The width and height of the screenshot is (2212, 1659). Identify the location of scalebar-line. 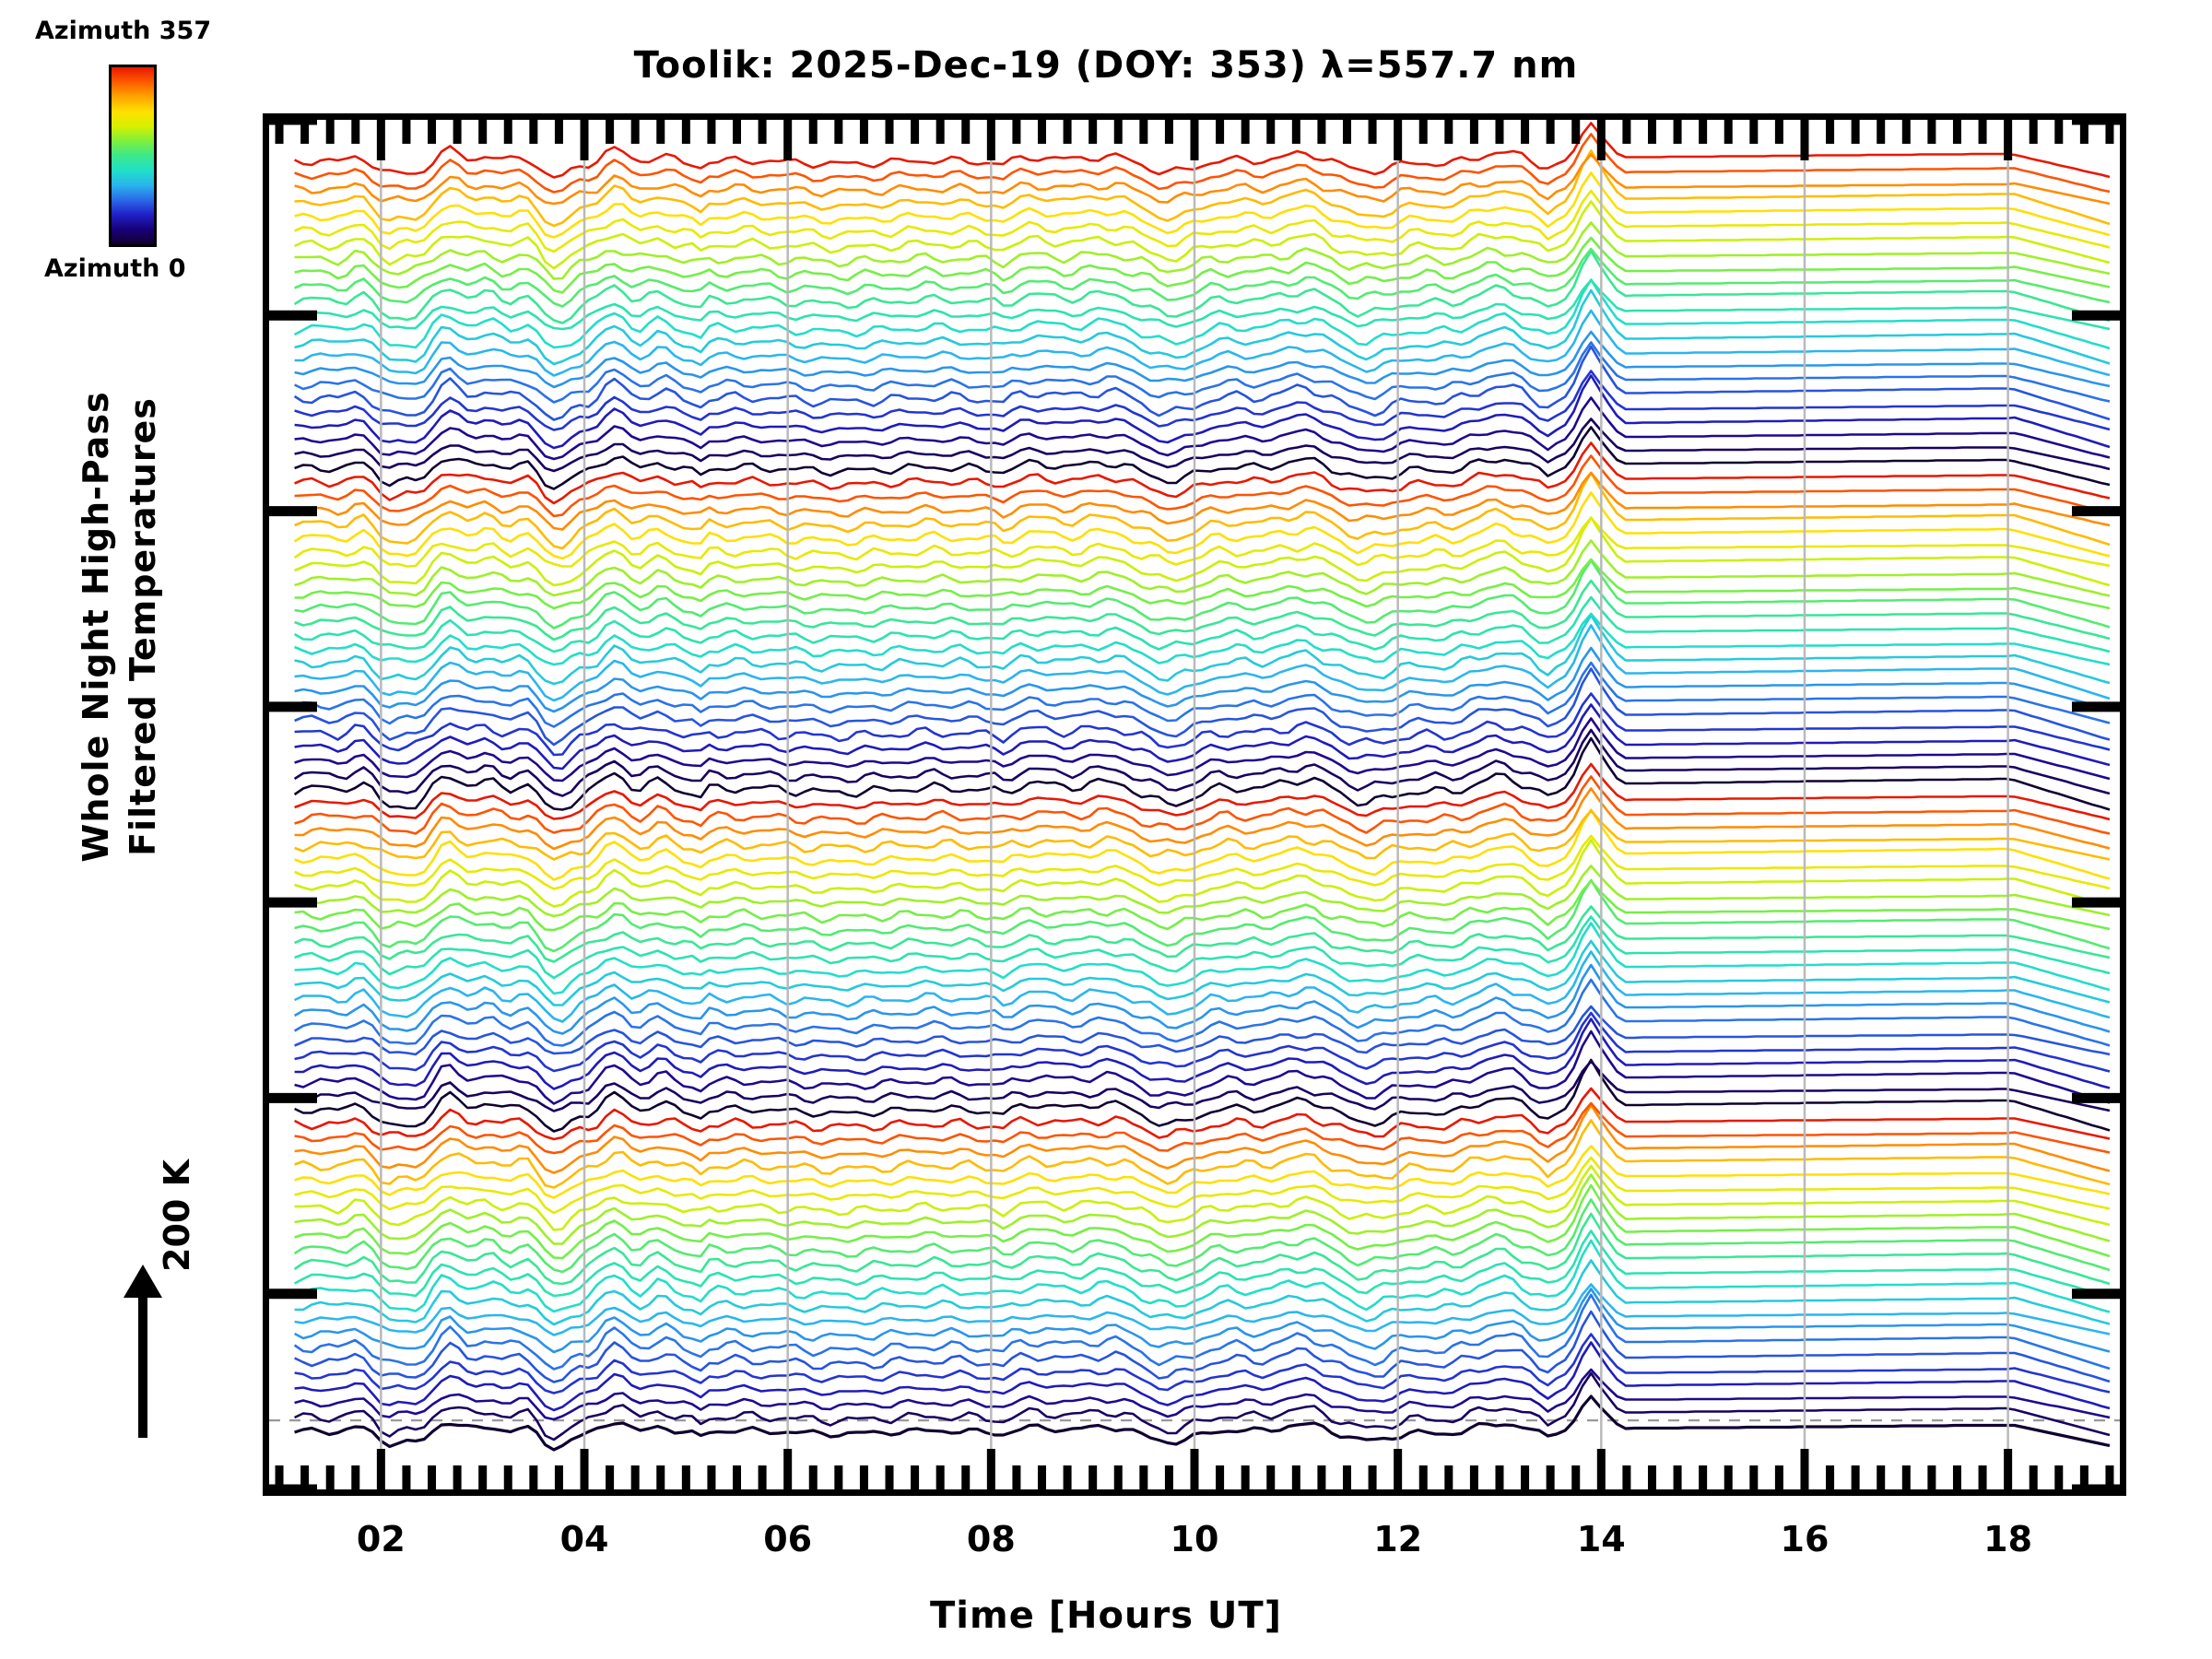
(142, 1355).